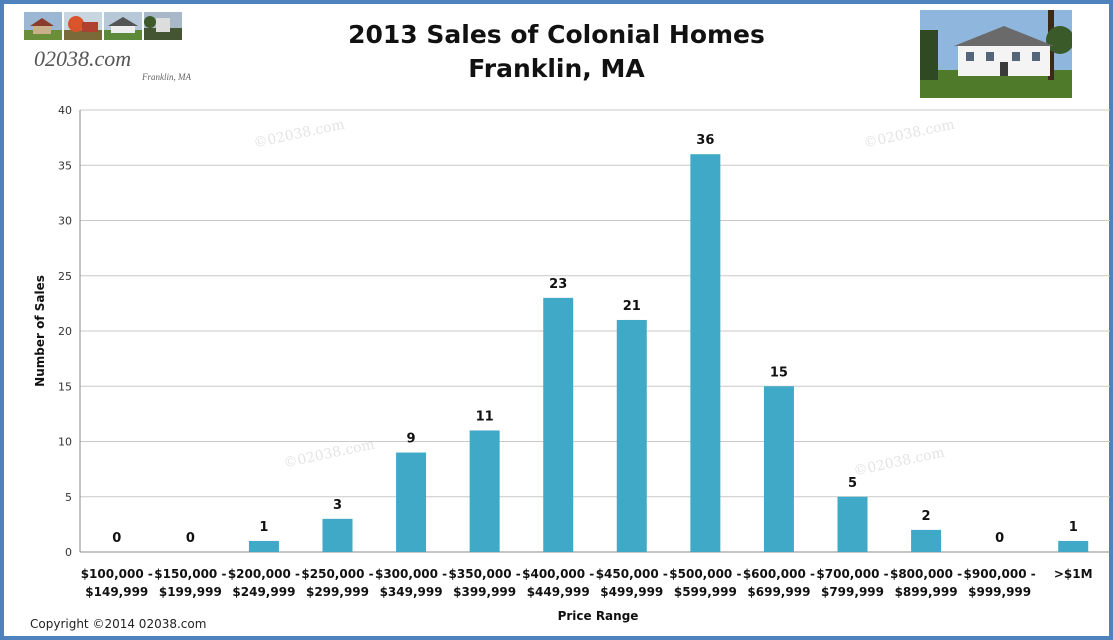 Image resolution: width=1113 pixels, height=640 pixels. Describe the element at coordinates (852, 483) in the screenshot. I see `data-label: 5` at that location.